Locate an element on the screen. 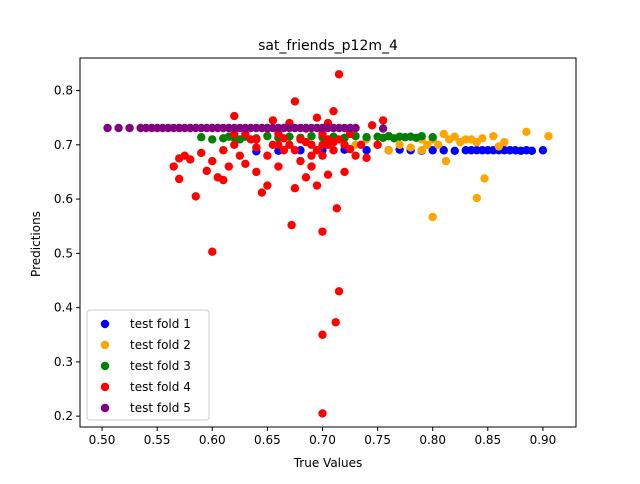 This screenshot has height=484, width=640. legend-label: test fold 5 is located at coordinates (160, 408).